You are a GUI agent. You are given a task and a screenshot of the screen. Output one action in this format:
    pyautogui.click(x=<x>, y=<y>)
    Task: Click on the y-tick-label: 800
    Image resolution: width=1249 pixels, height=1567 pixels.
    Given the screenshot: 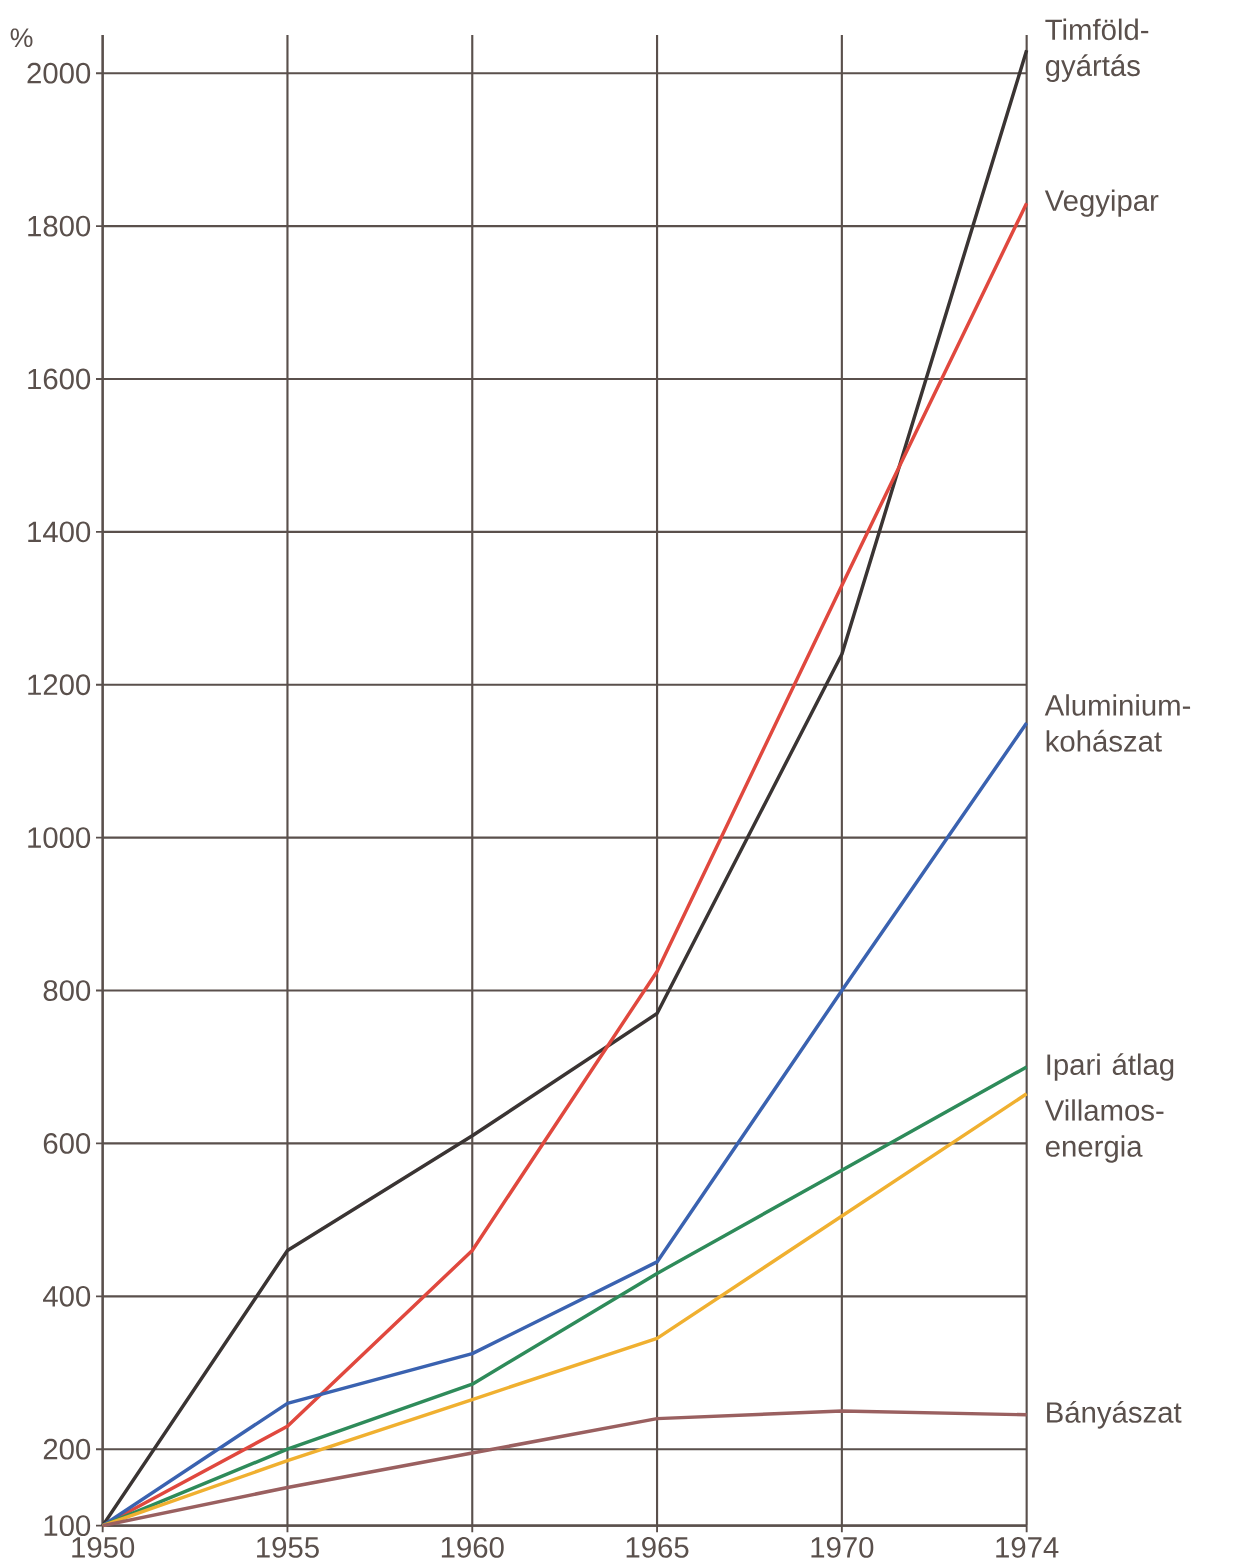 What is the action you would take?
    pyautogui.click(x=67, y=990)
    